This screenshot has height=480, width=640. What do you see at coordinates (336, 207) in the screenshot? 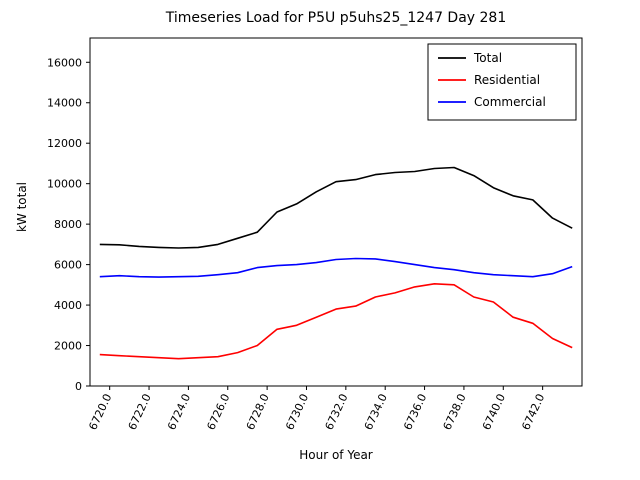
I see `series-line-total` at bounding box center [336, 207].